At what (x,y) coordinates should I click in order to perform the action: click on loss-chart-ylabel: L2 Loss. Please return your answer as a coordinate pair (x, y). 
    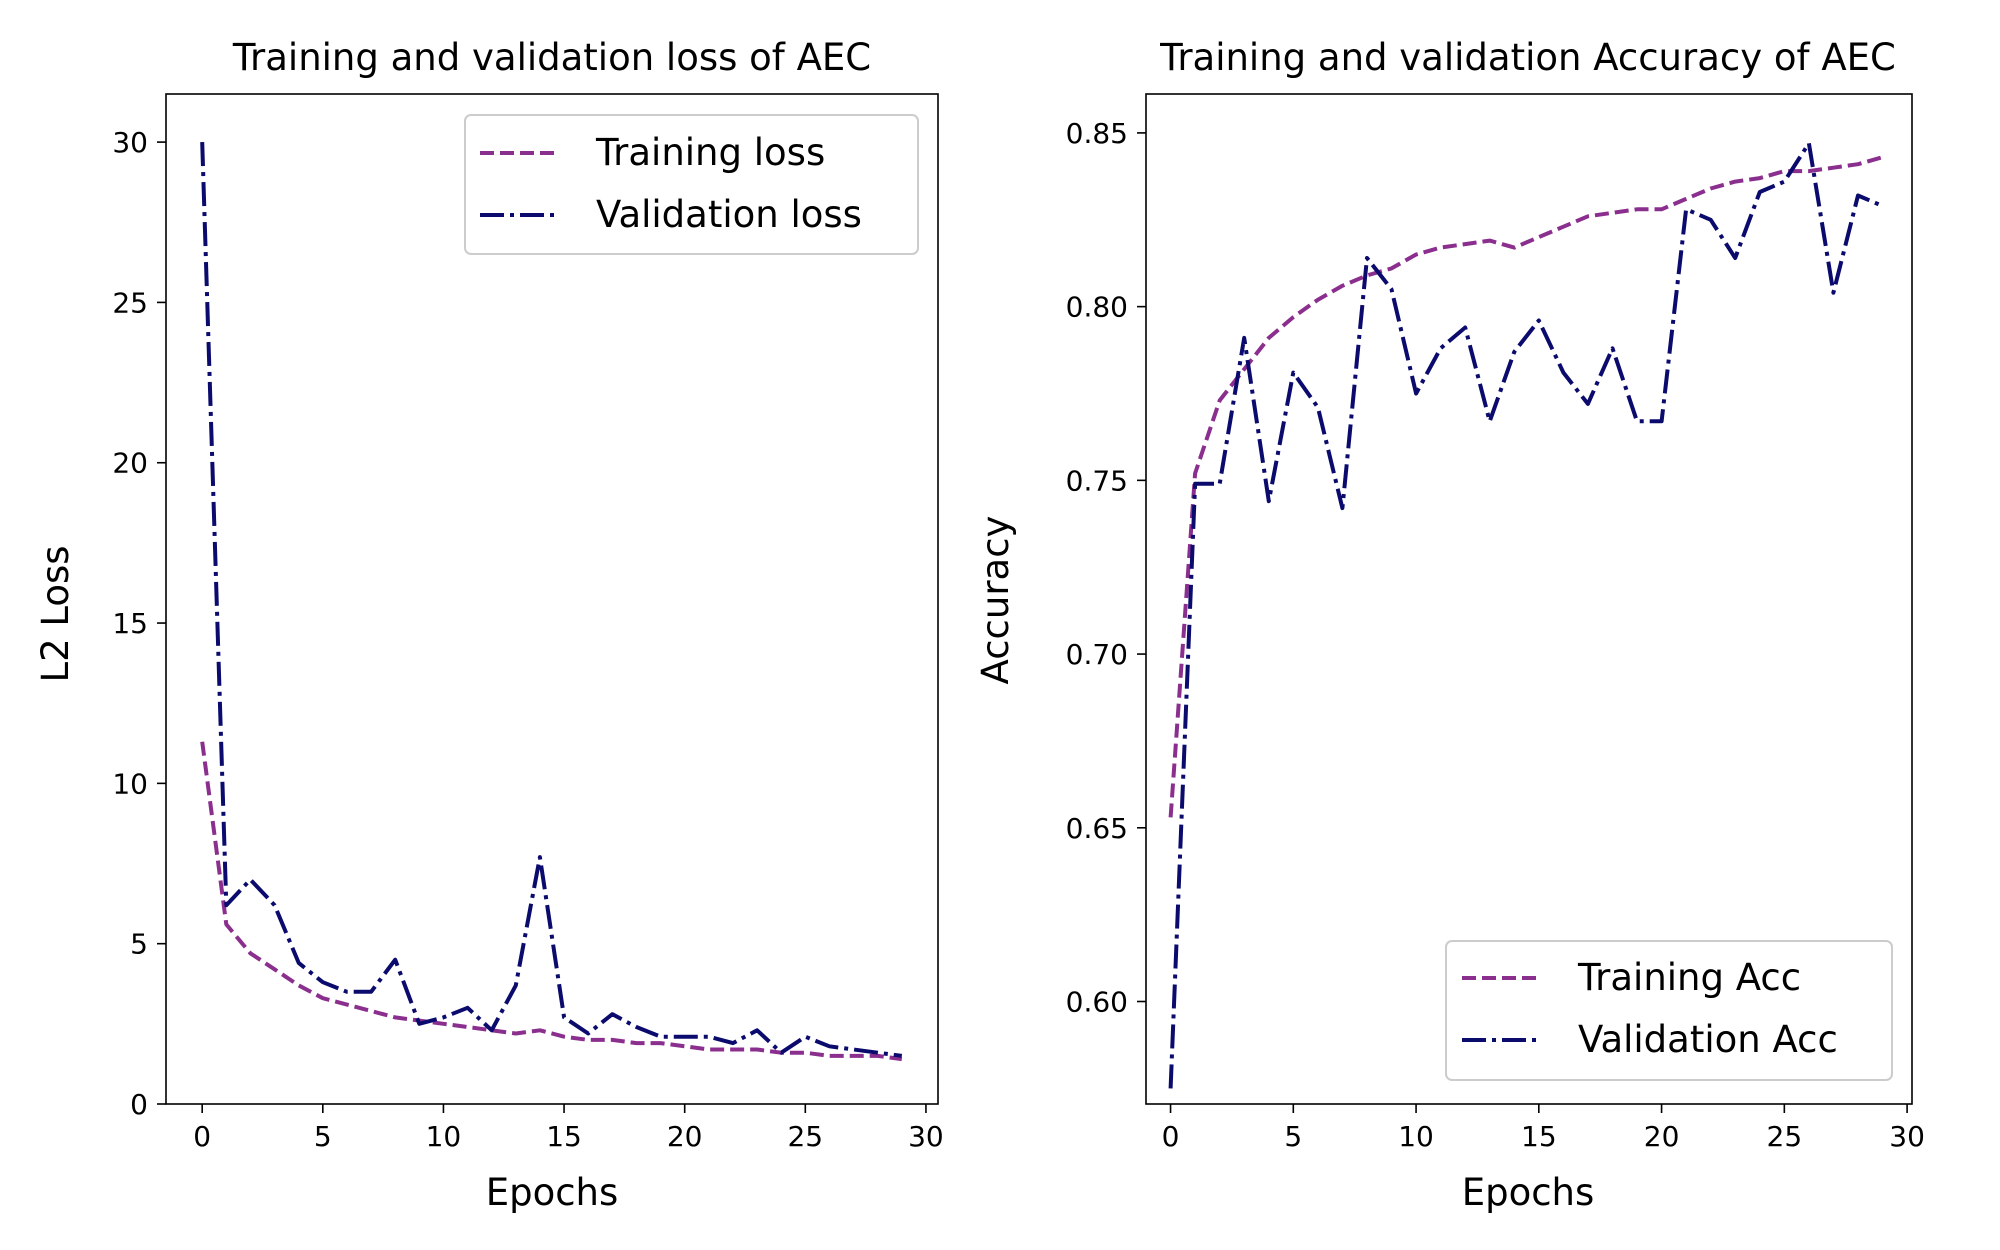
    Looking at the image, I should click on (55, 613).